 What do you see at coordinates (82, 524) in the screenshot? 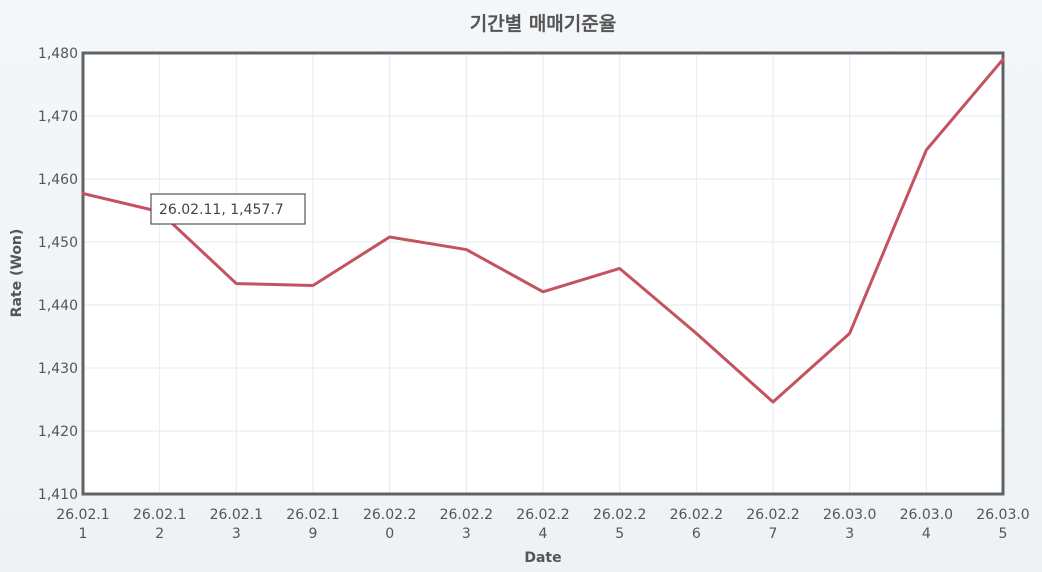
I see `x-tick-label: 26.02.1 1` at bounding box center [82, 524].